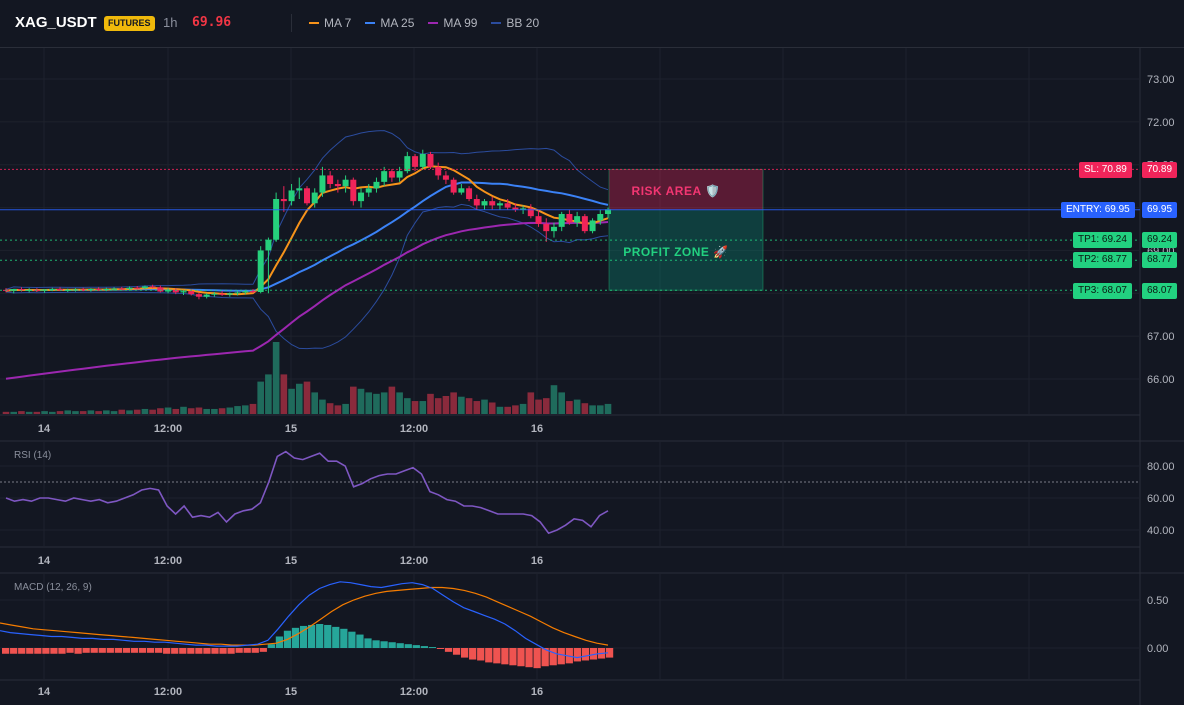 The image size is (1184, 705). What do you see at coordinates (1098, 210) in the screenshot?
I see `entry-tag: ENTRY: 69.95` at bounding box center [1098, 210].